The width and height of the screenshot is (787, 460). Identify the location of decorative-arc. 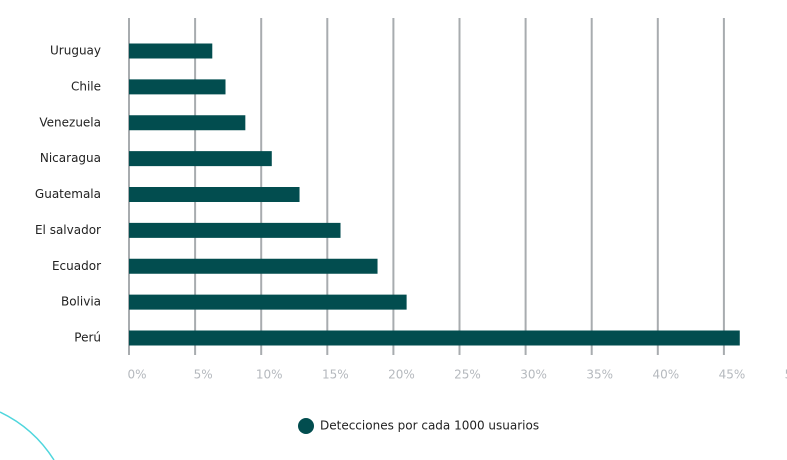
(27, 435).